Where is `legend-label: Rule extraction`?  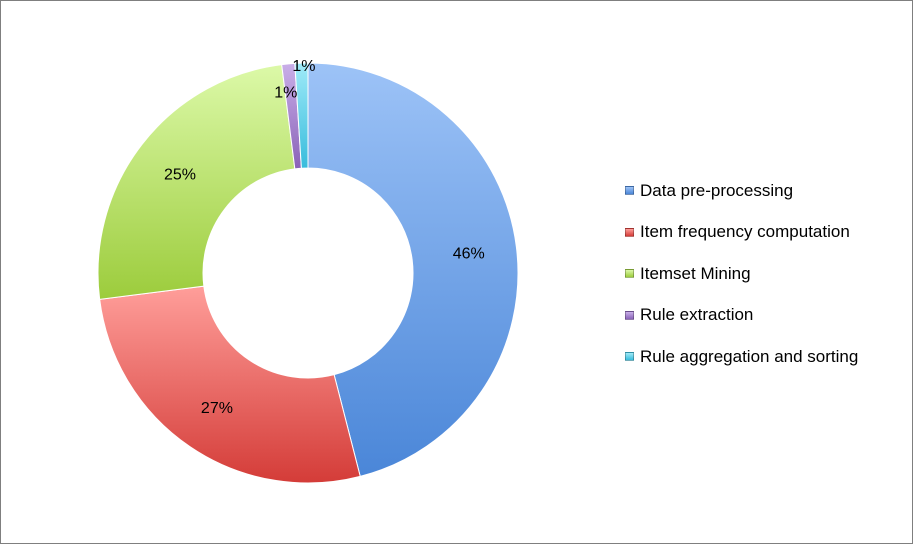 legend-label: Rule extraction is located at coordinates (697, 314).